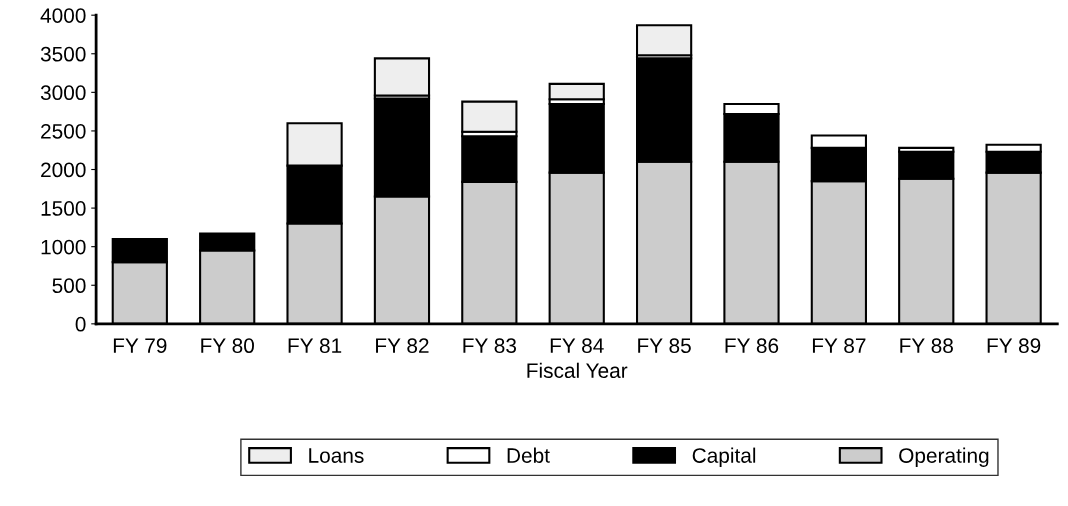 The width and height of the screenshot is (1068, 506). I want to click on x-tick-label: FY 82, so click(402, 346).